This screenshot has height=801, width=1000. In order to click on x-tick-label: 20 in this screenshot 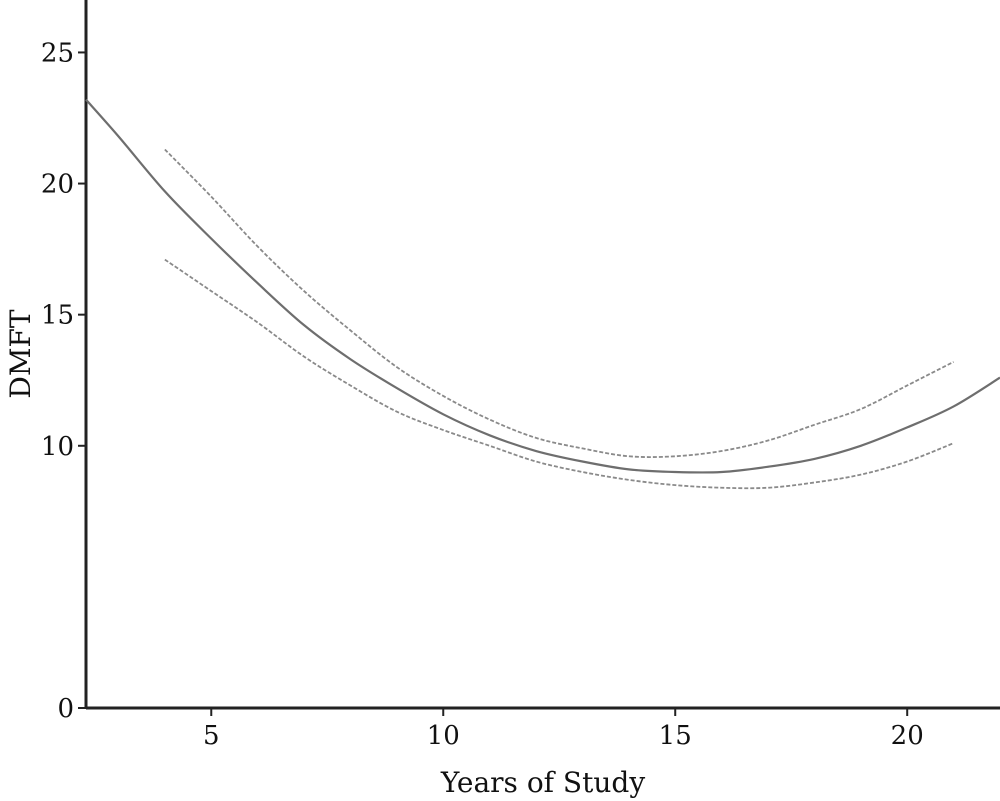, I will do `click(907, 736)`.